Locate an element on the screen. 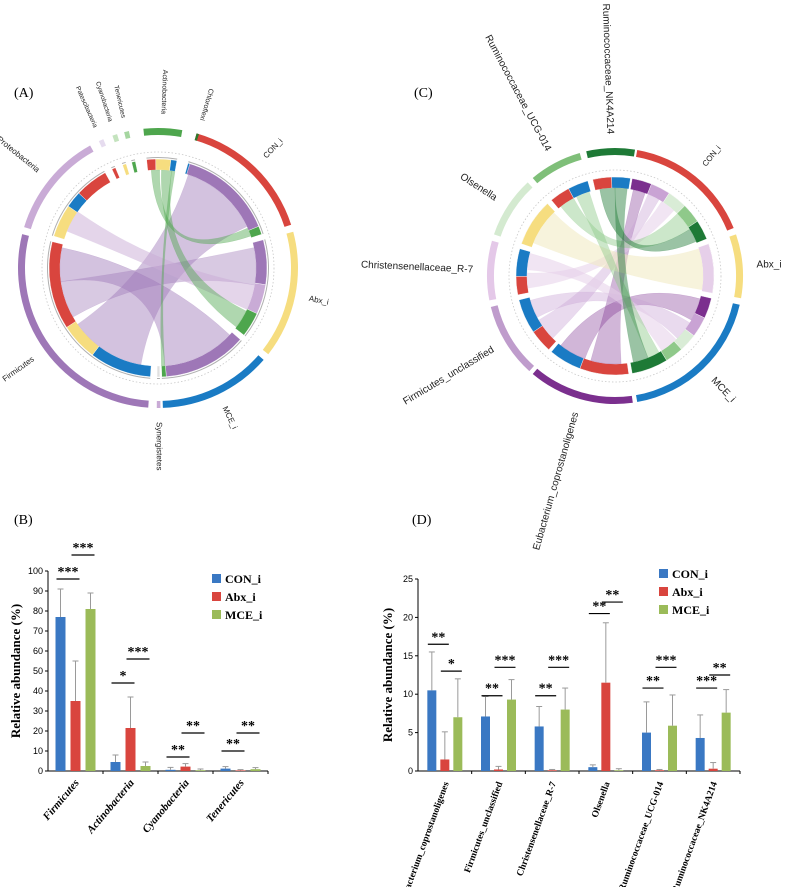  chord-label-christensenellaceae-r-7: Christensenellaceae_R-7 is located at coordinates (417, 268).